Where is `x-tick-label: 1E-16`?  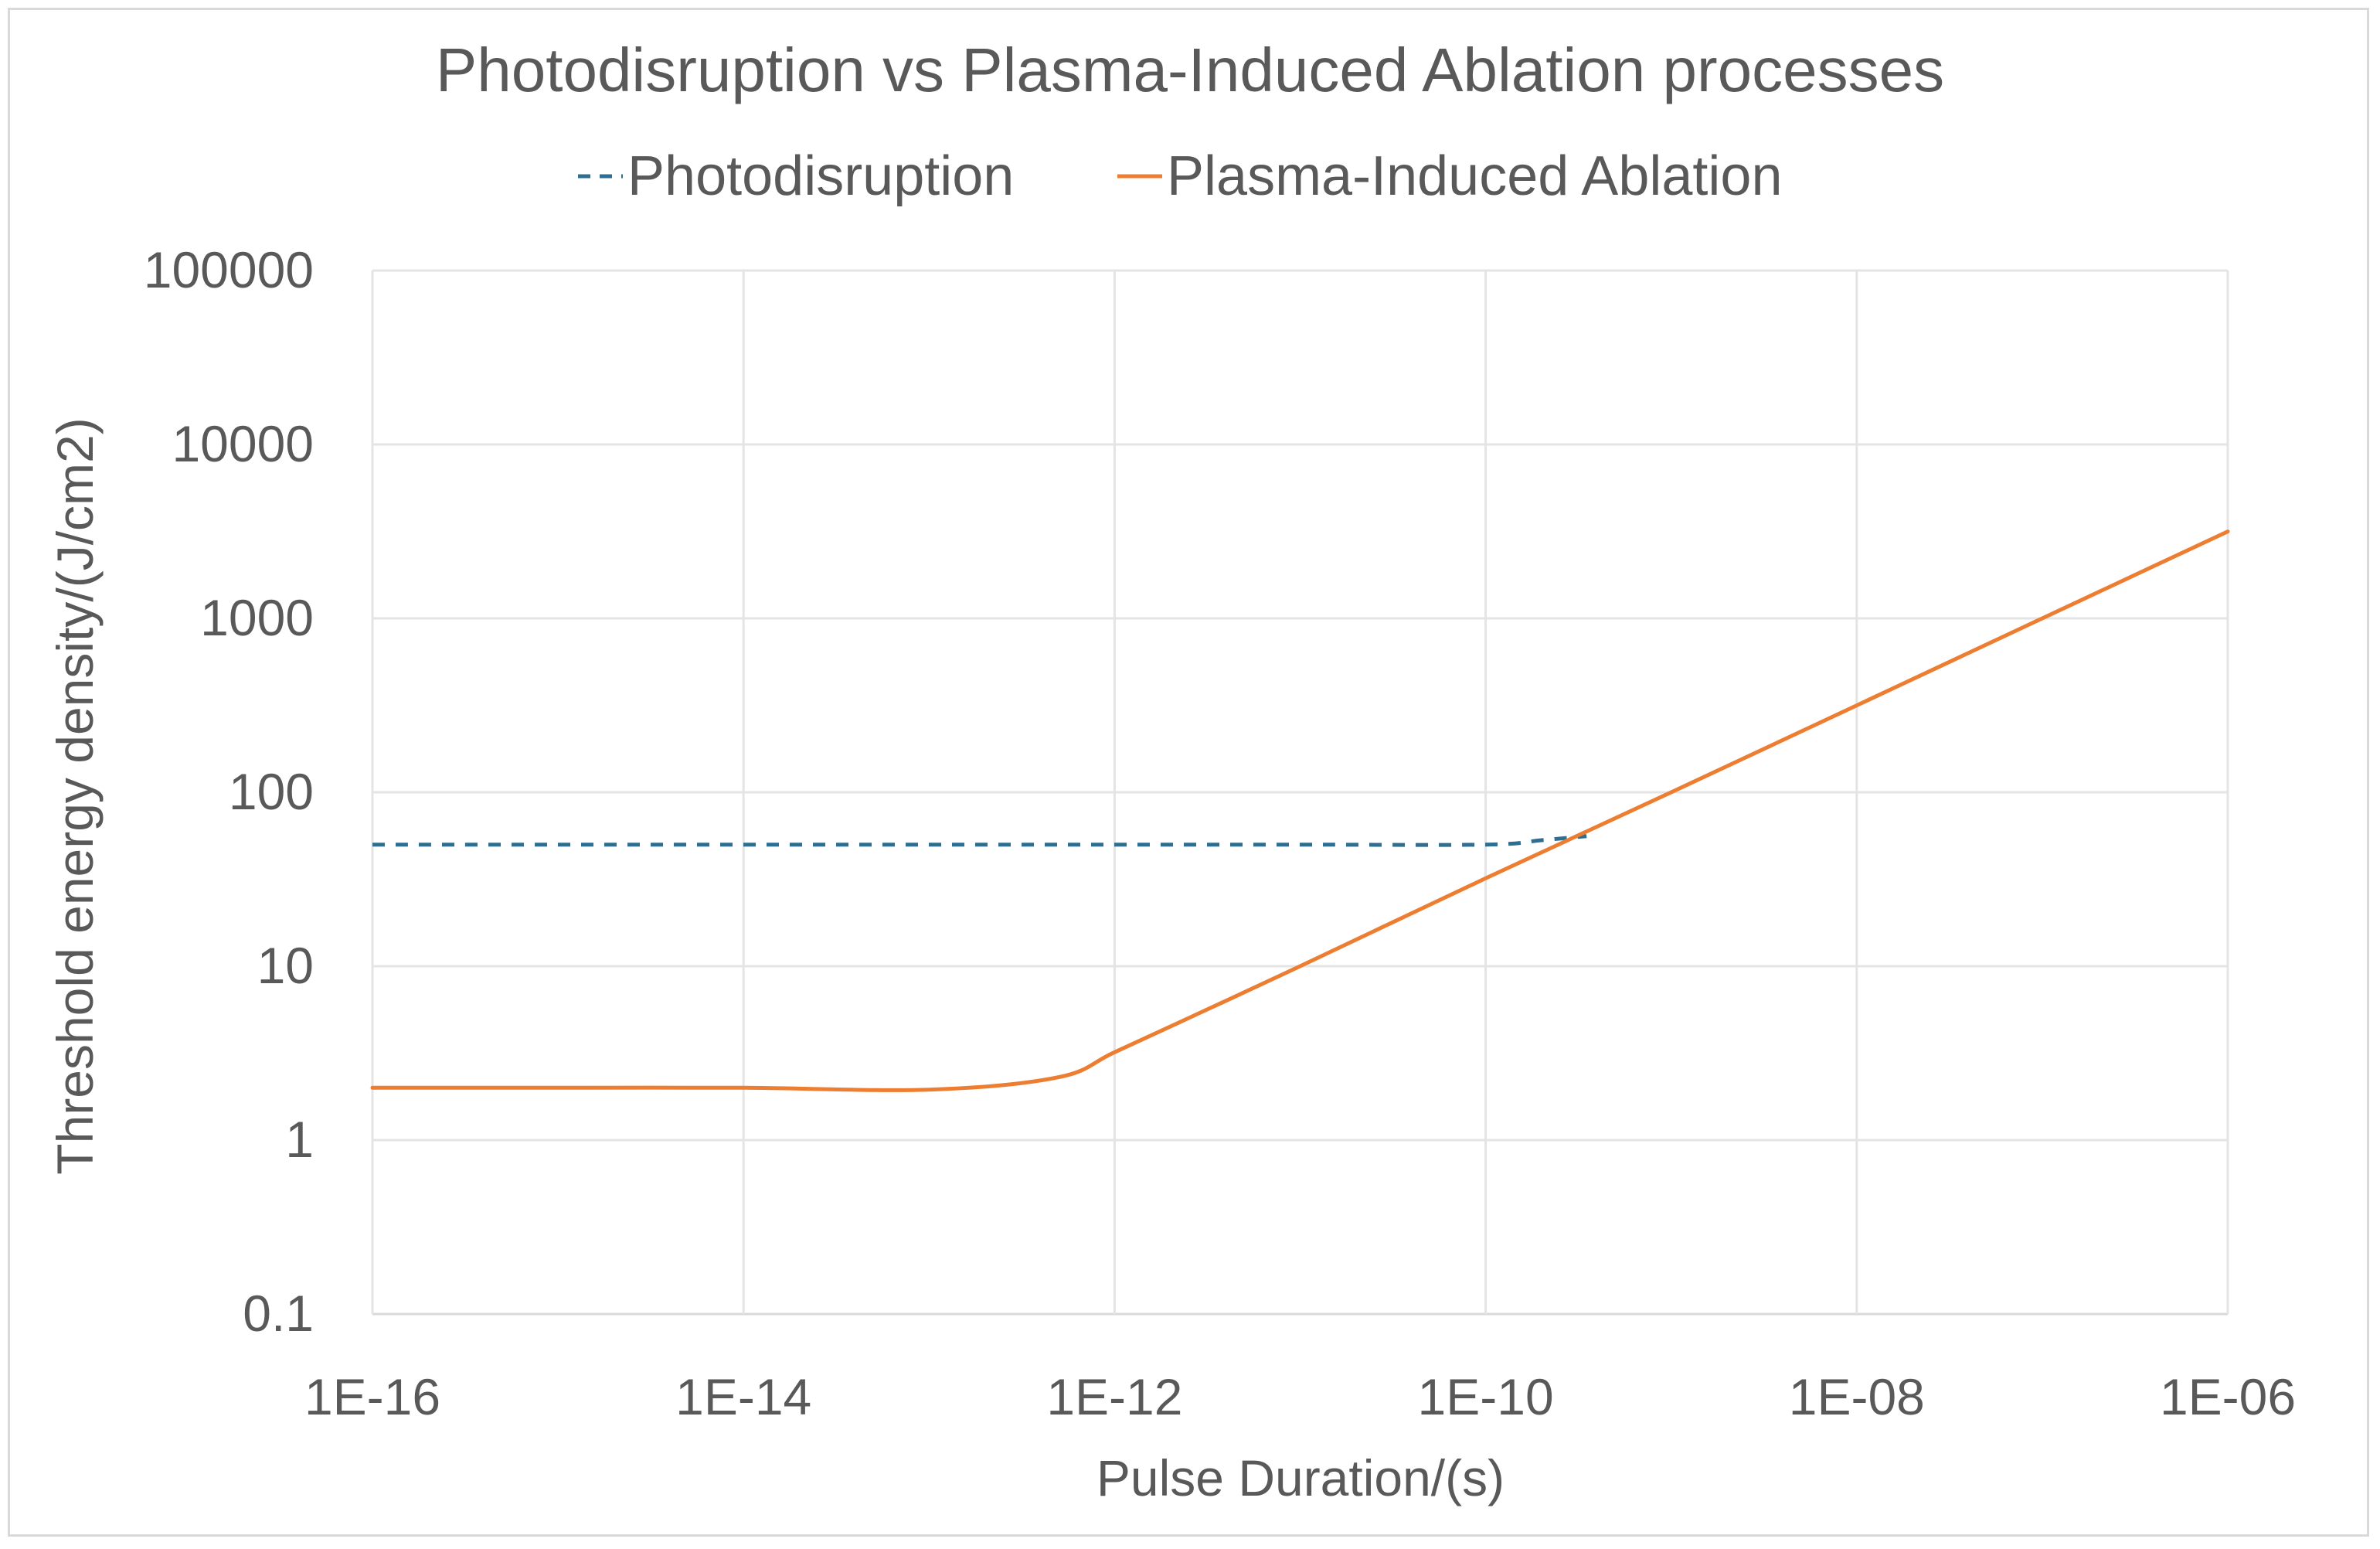
x-tick-label: 1E-16 is located at coordinates (372, 1396).